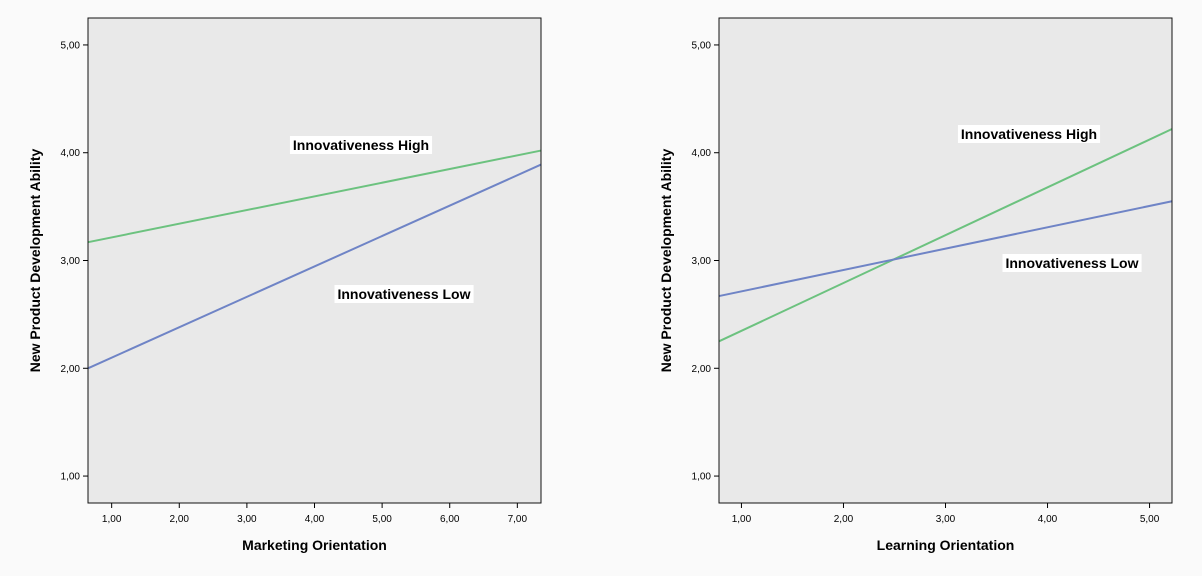 The height and width of the screenshot is (576, 1202). I want to click on chart-2-y-tick-label: 5,00, so click(702, 45).